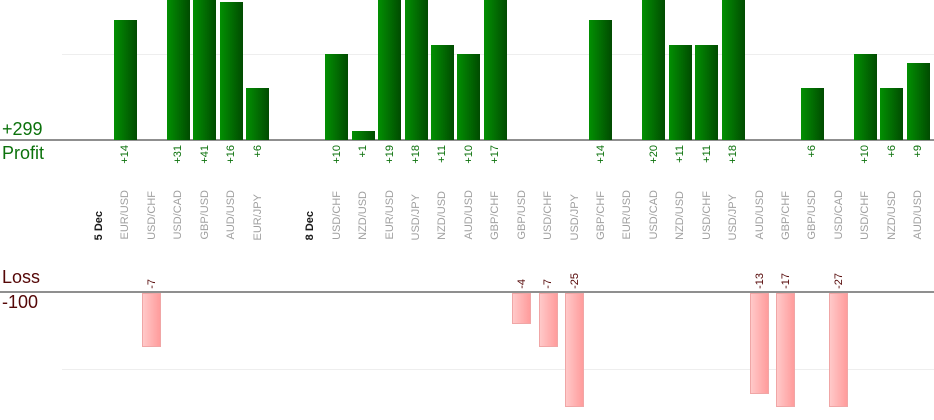 Image resolution: width=934 pixels, height=420 pixels. I want to click on profit-axis-title: Profit, so click(23, 153).